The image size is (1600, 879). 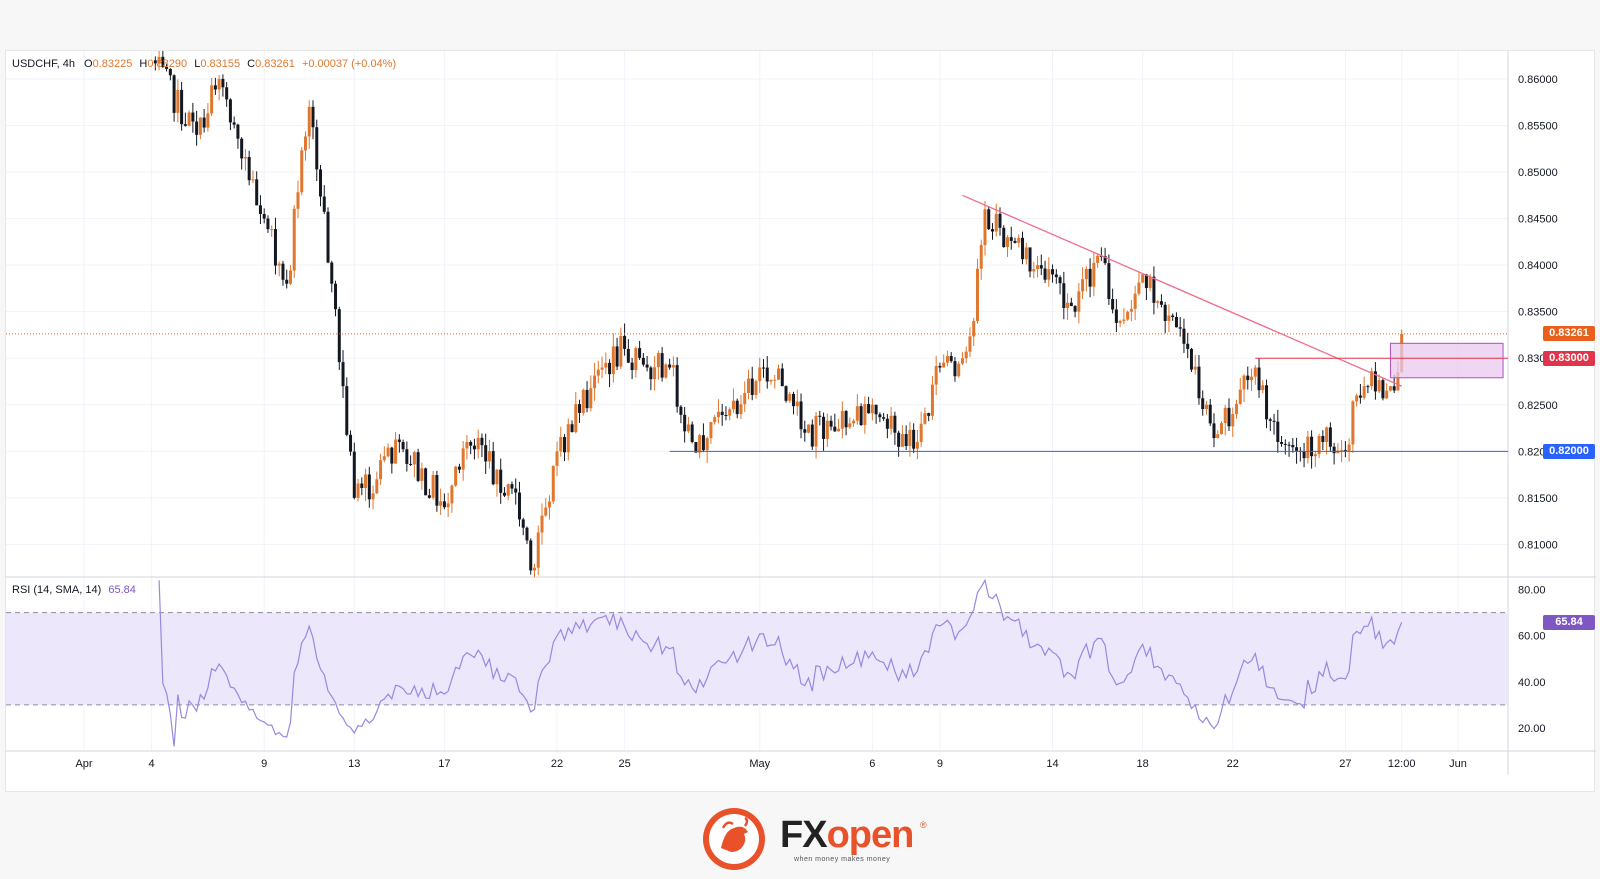 I want to click on price-tick-label: 0.81500, so click(x=1538, y=499).